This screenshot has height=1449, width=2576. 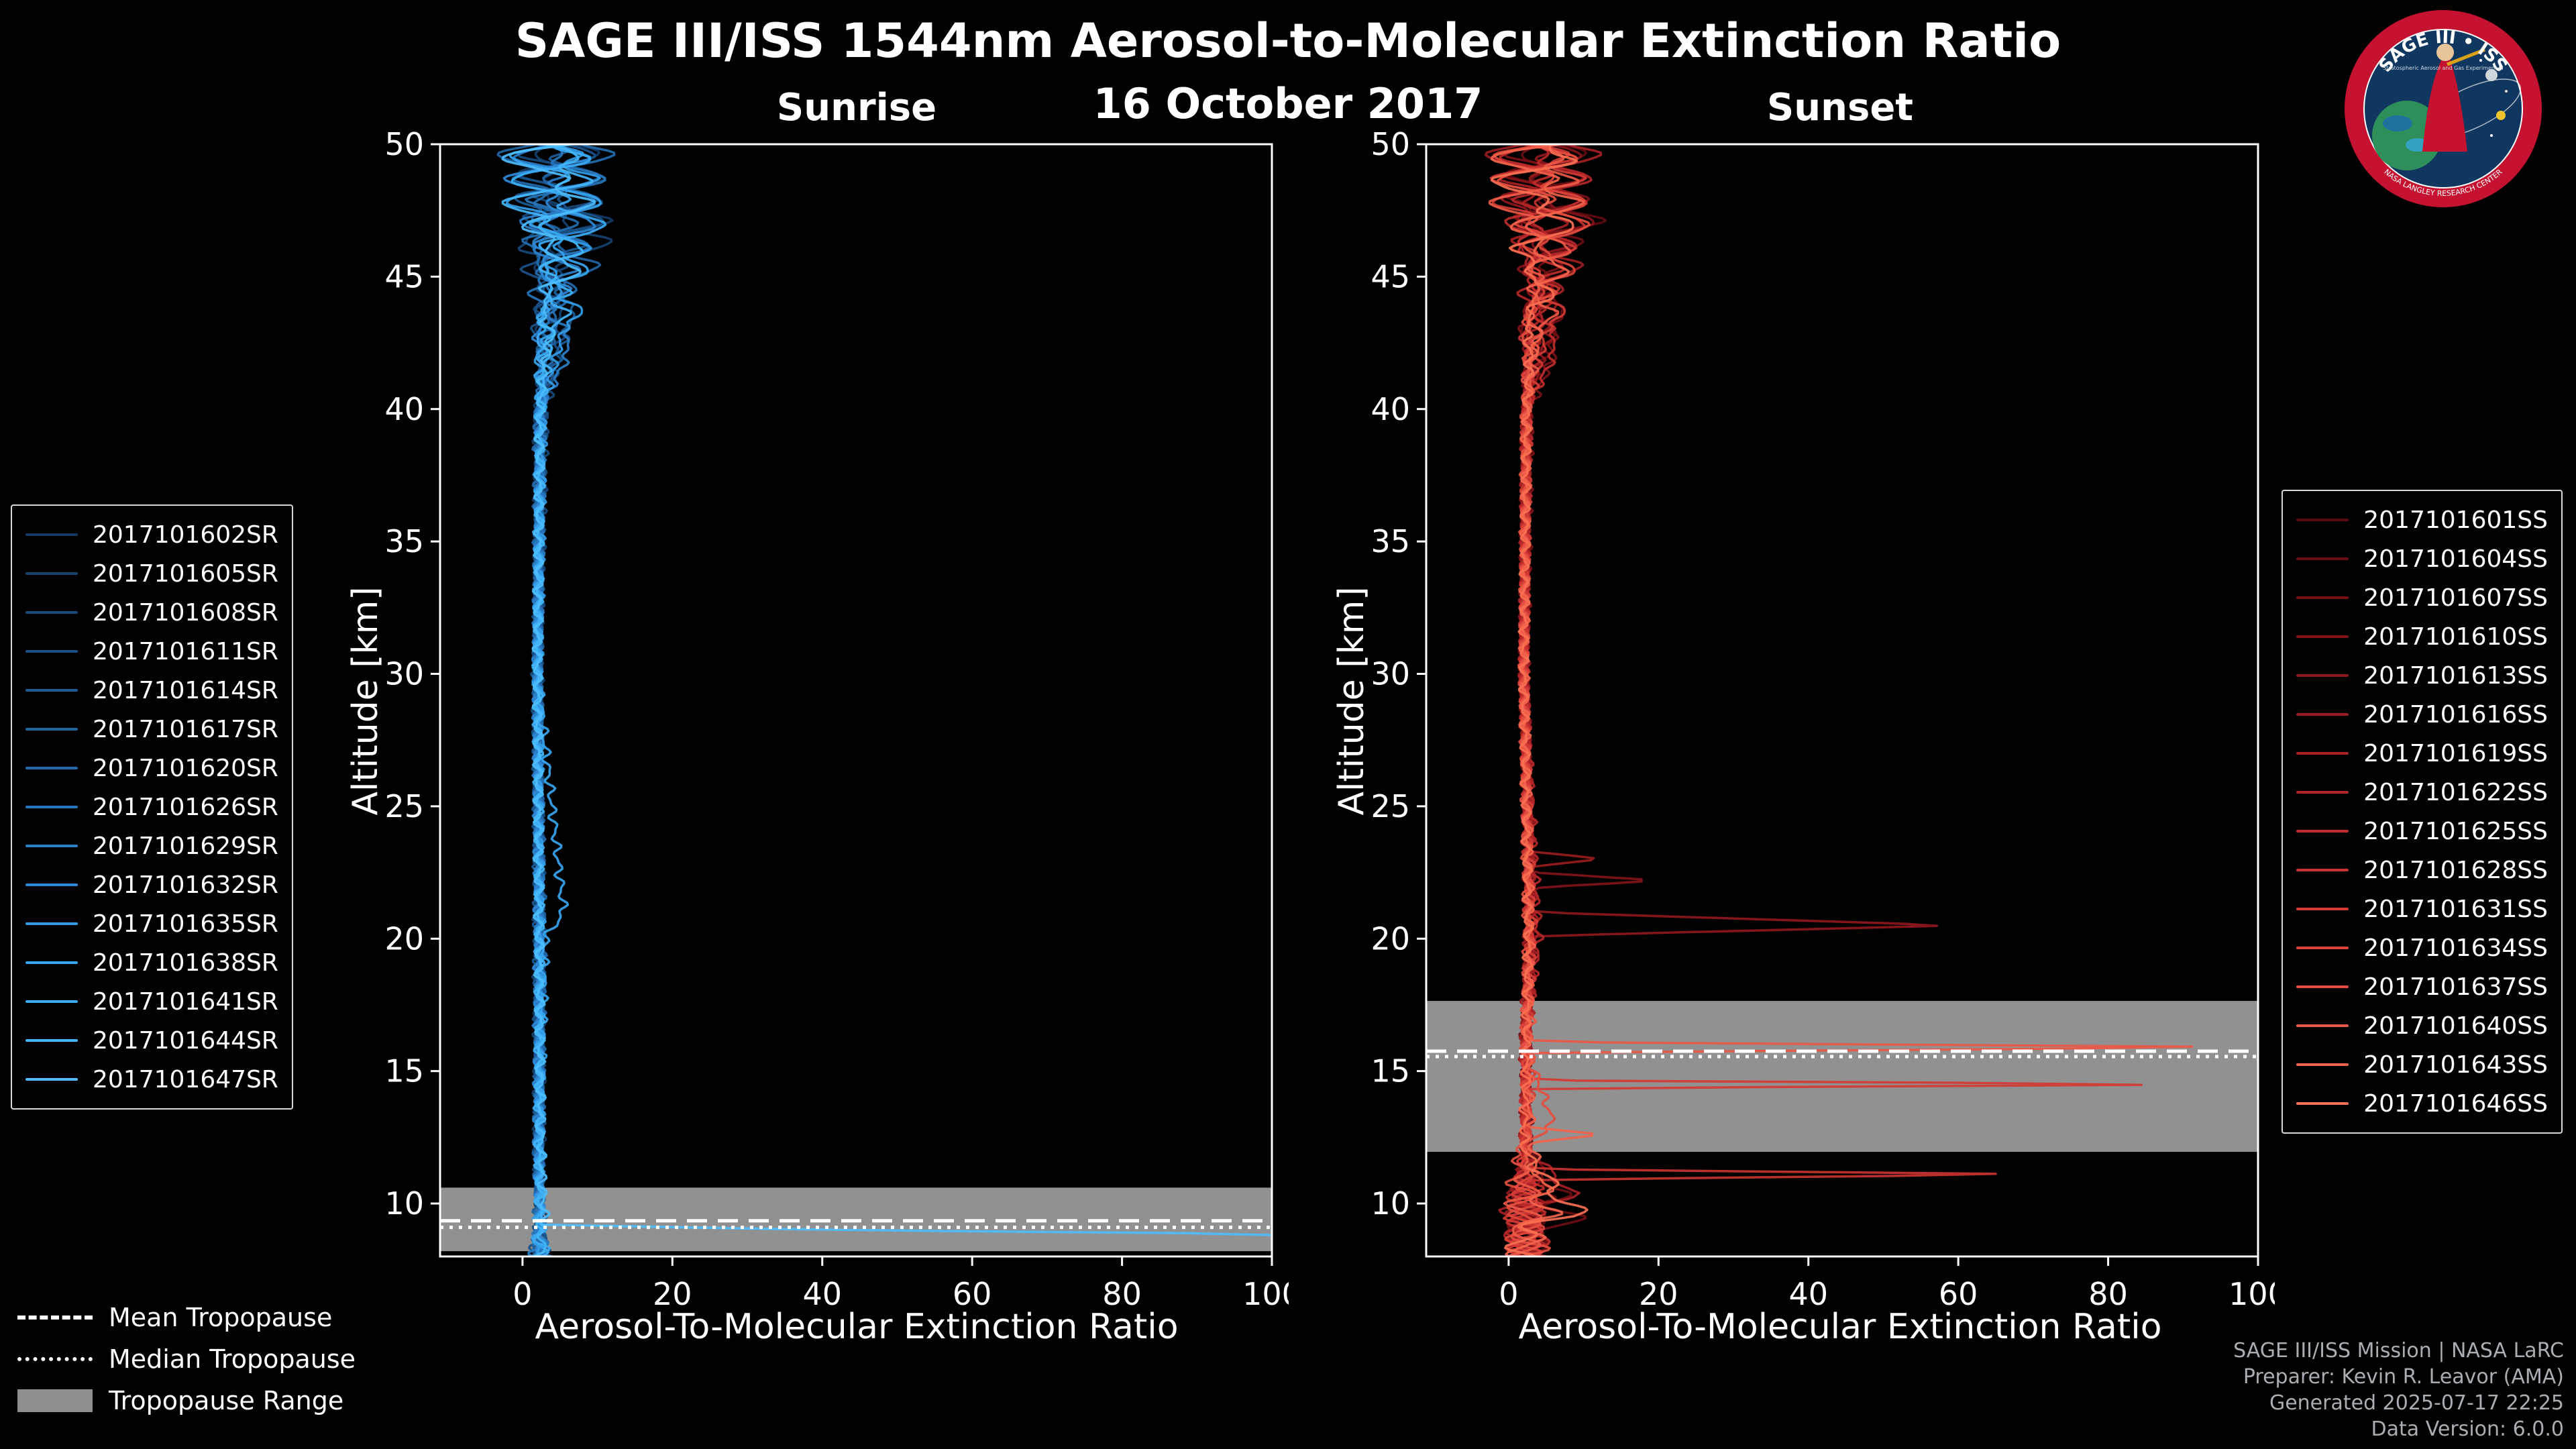 What do you see at coordinates (856, 107) in the screenshot?
I see `panel-title-sunrise: Sunrise` at bounding box center [856, 107].